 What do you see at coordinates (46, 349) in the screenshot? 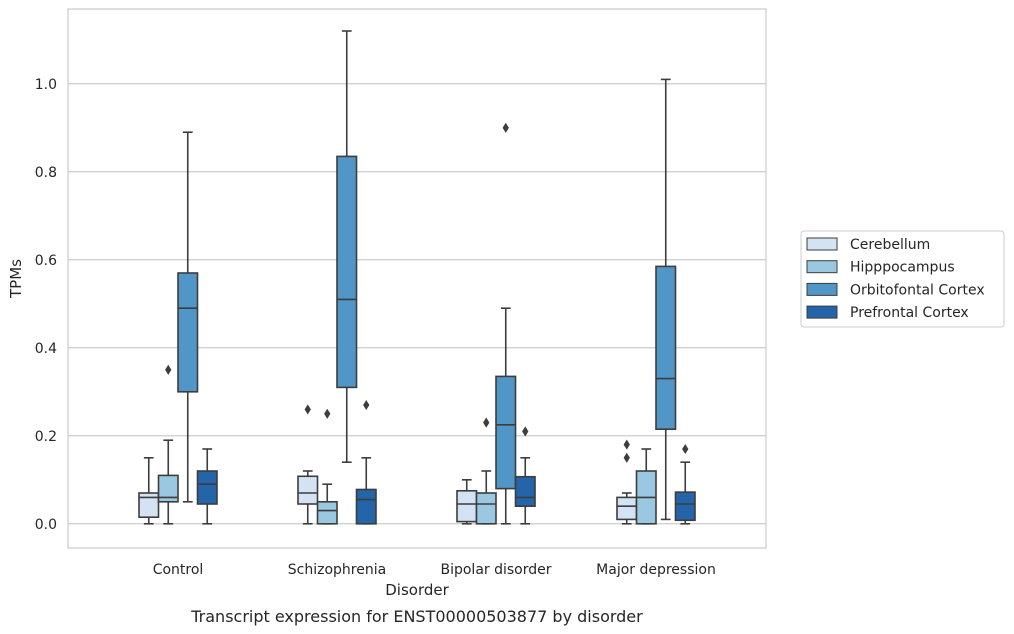
I see `y-tick-label: 0.4` at bounding box center [46, 349].